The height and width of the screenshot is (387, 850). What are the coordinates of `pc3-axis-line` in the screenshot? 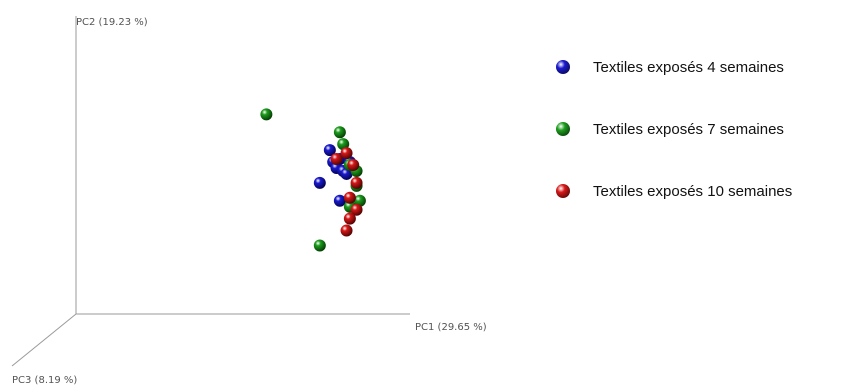 It's located at (44, 340).